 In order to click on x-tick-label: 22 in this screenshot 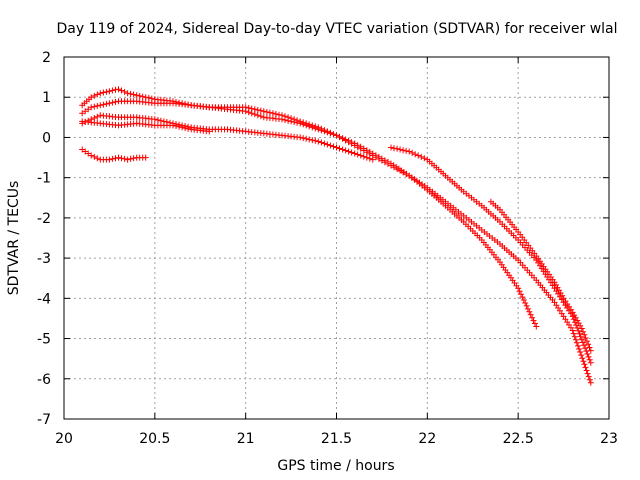, I will do `click(427, 439)`.